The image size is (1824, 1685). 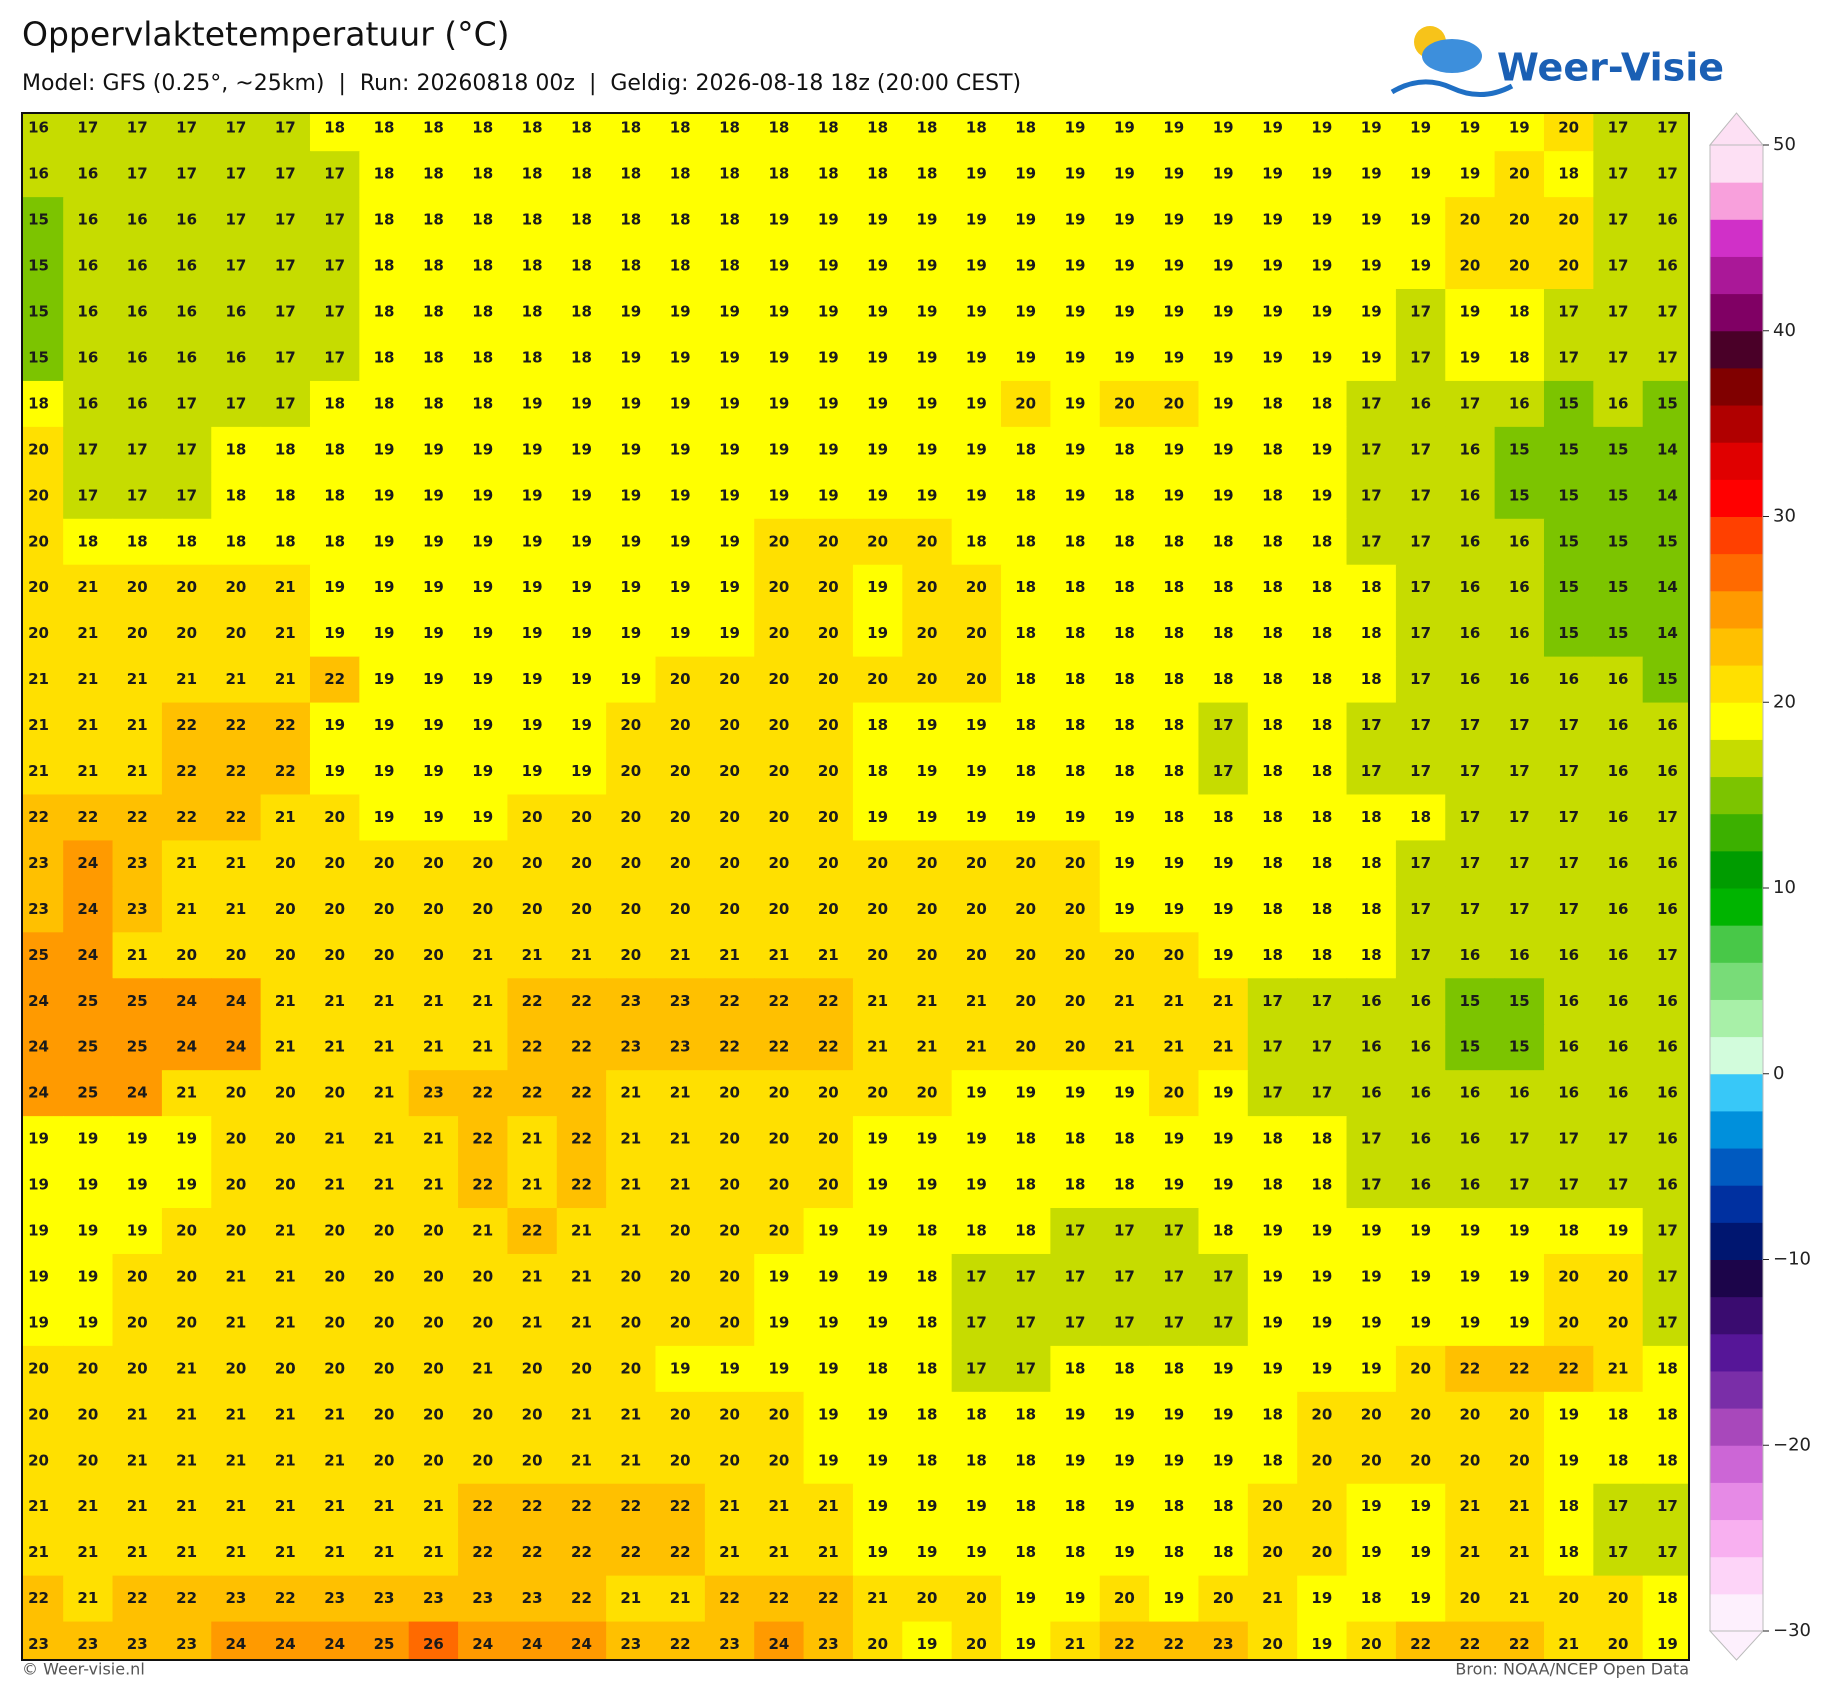 I want to click on footer-left: © Weer-visie.nl, so click(x=83, y=1669).